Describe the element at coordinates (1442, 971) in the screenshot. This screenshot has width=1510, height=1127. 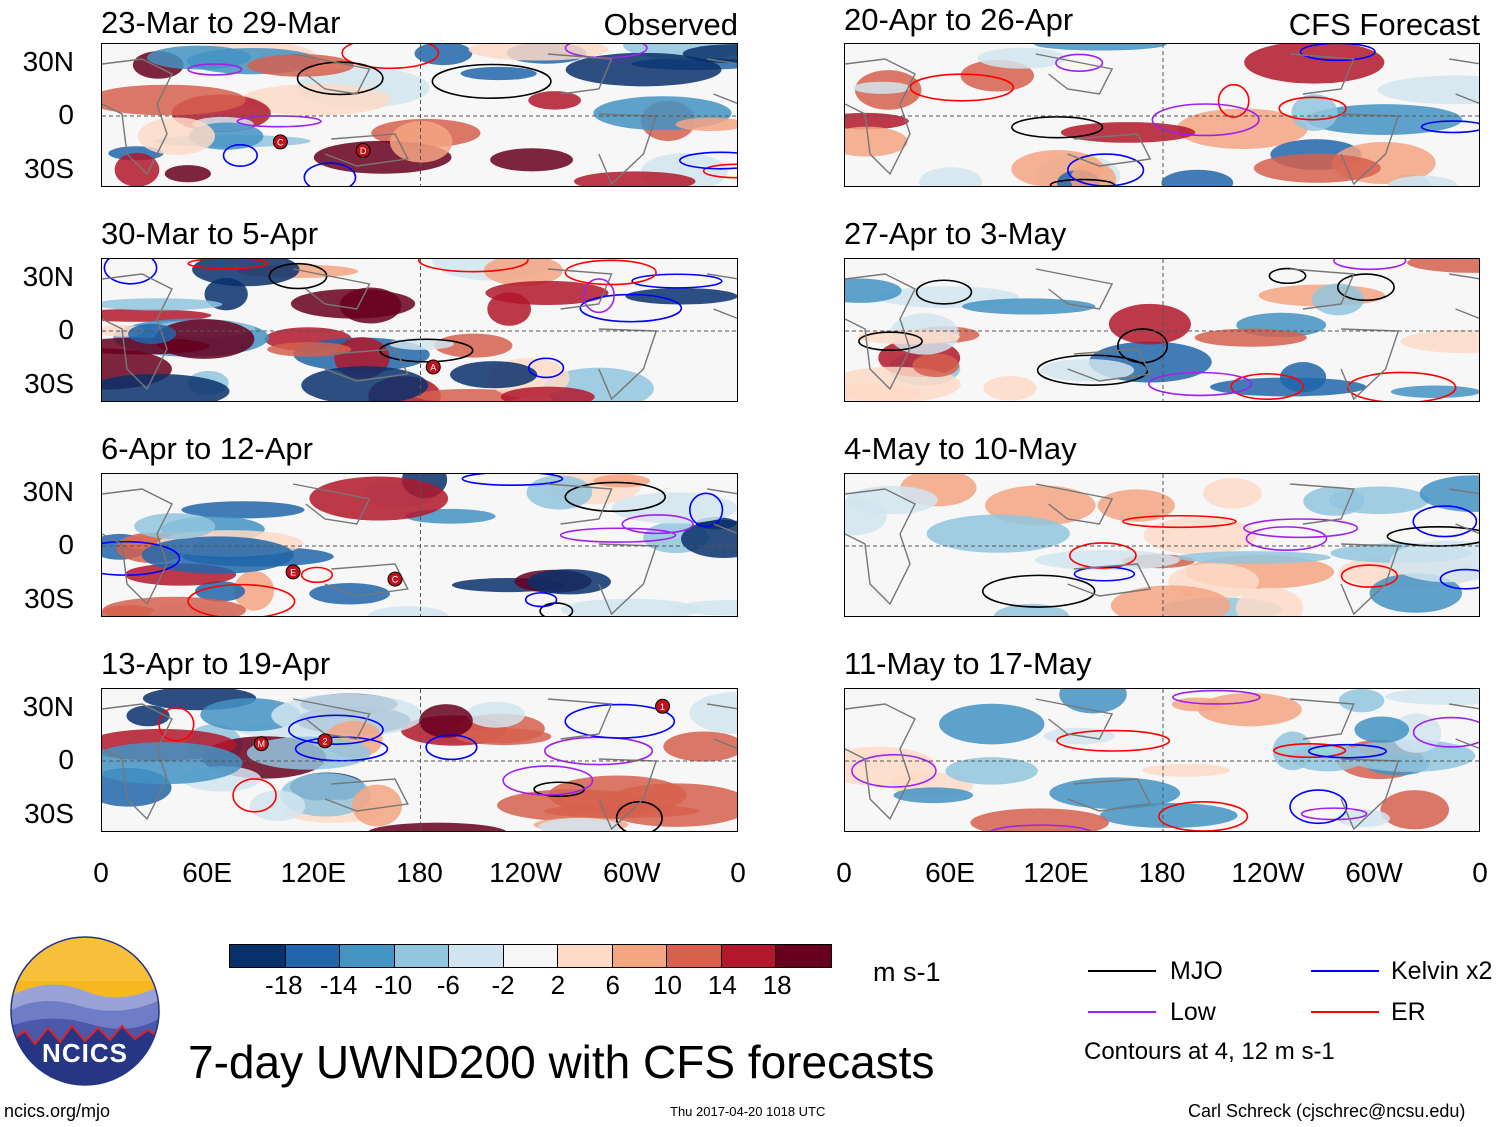
I see `legend-label-kelvin: Kelvin x2` at that location.